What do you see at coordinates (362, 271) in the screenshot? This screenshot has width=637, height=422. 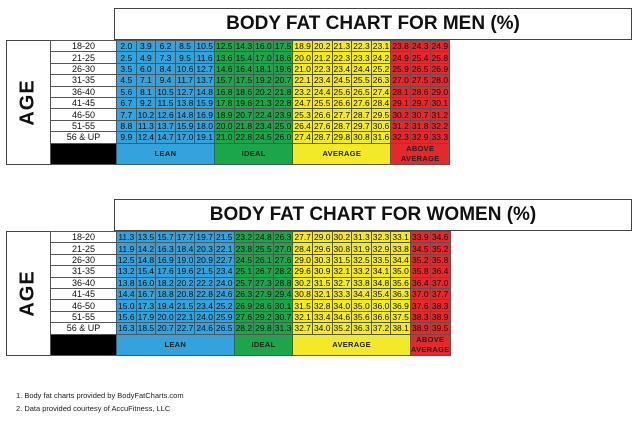 I see `women-cell: 33.2` at bounding box center [362, 271].